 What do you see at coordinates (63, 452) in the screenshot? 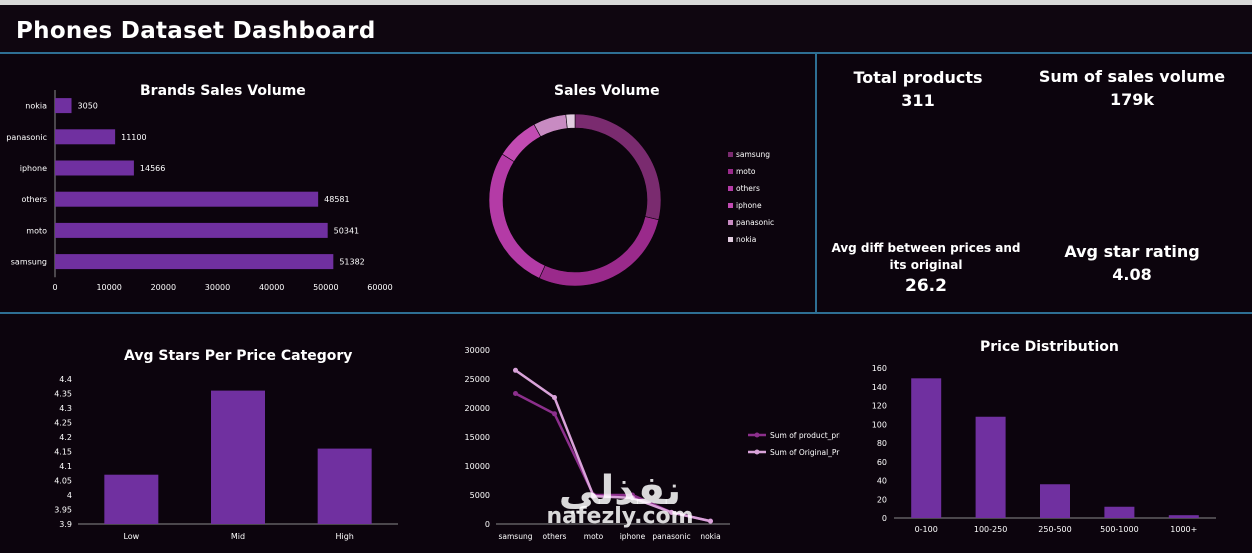
I see `stars-y-tick: 4.15` at bounding box center [63, 452].